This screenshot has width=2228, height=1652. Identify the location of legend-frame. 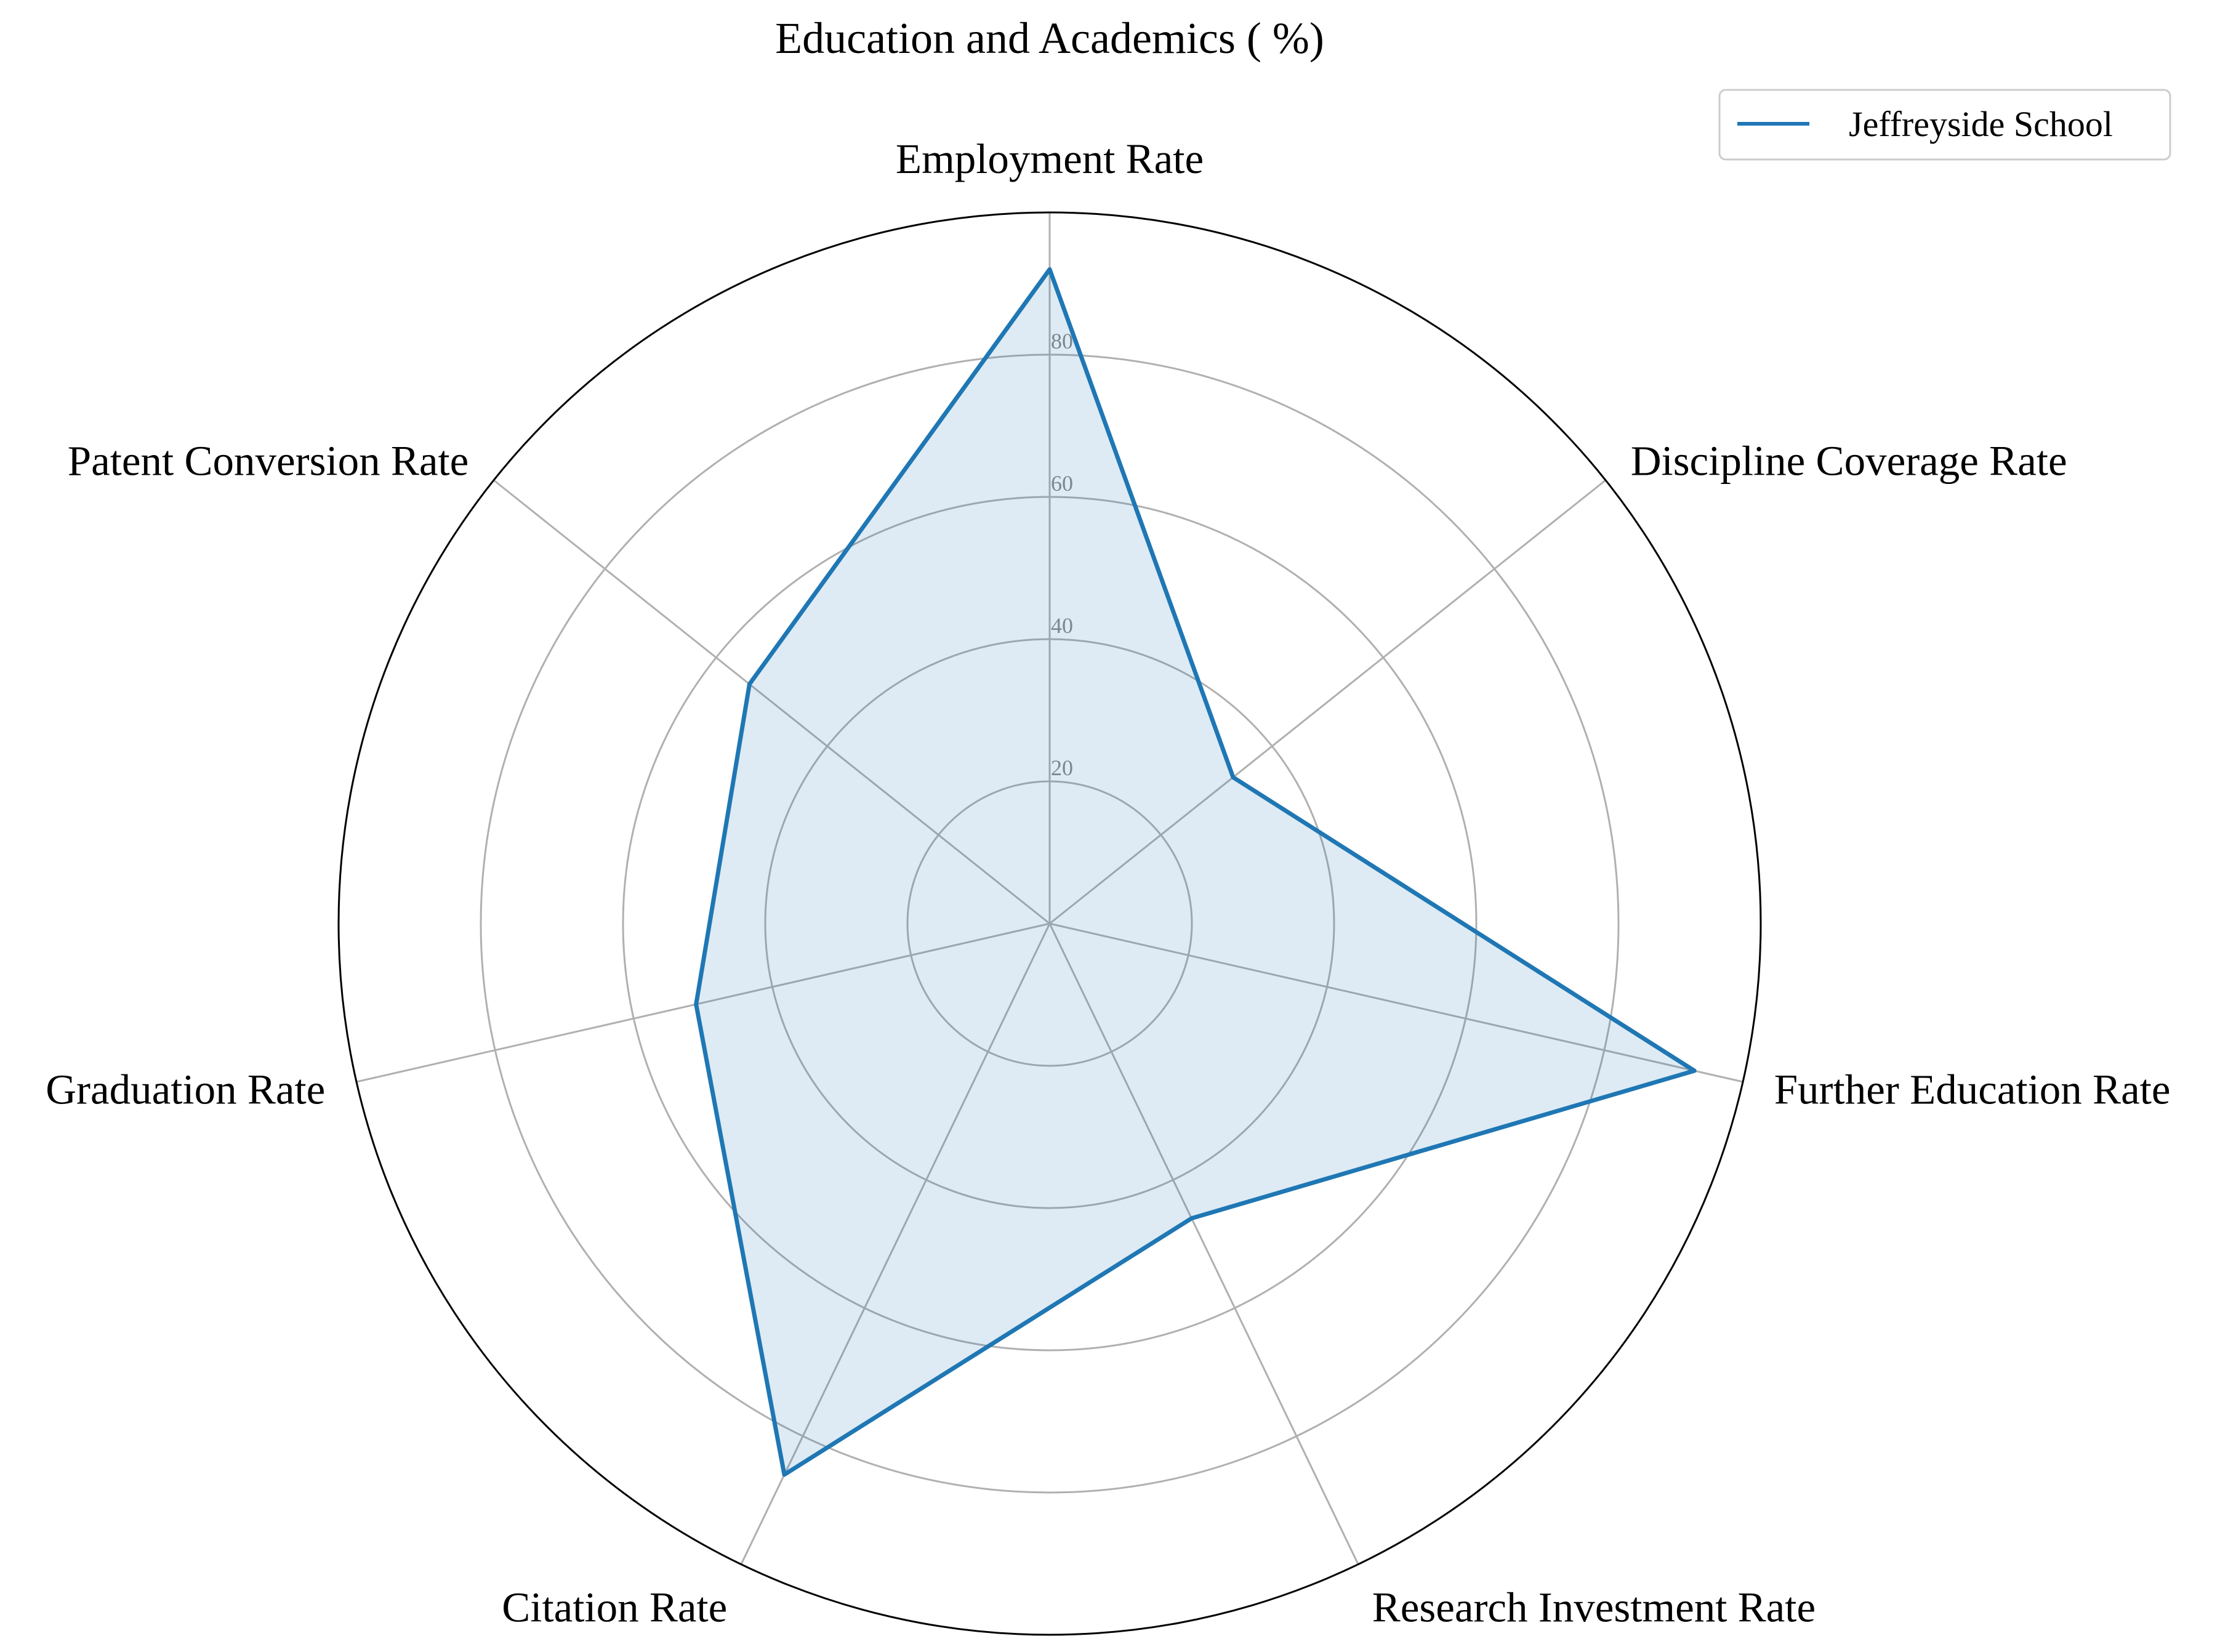
(1944, 125).